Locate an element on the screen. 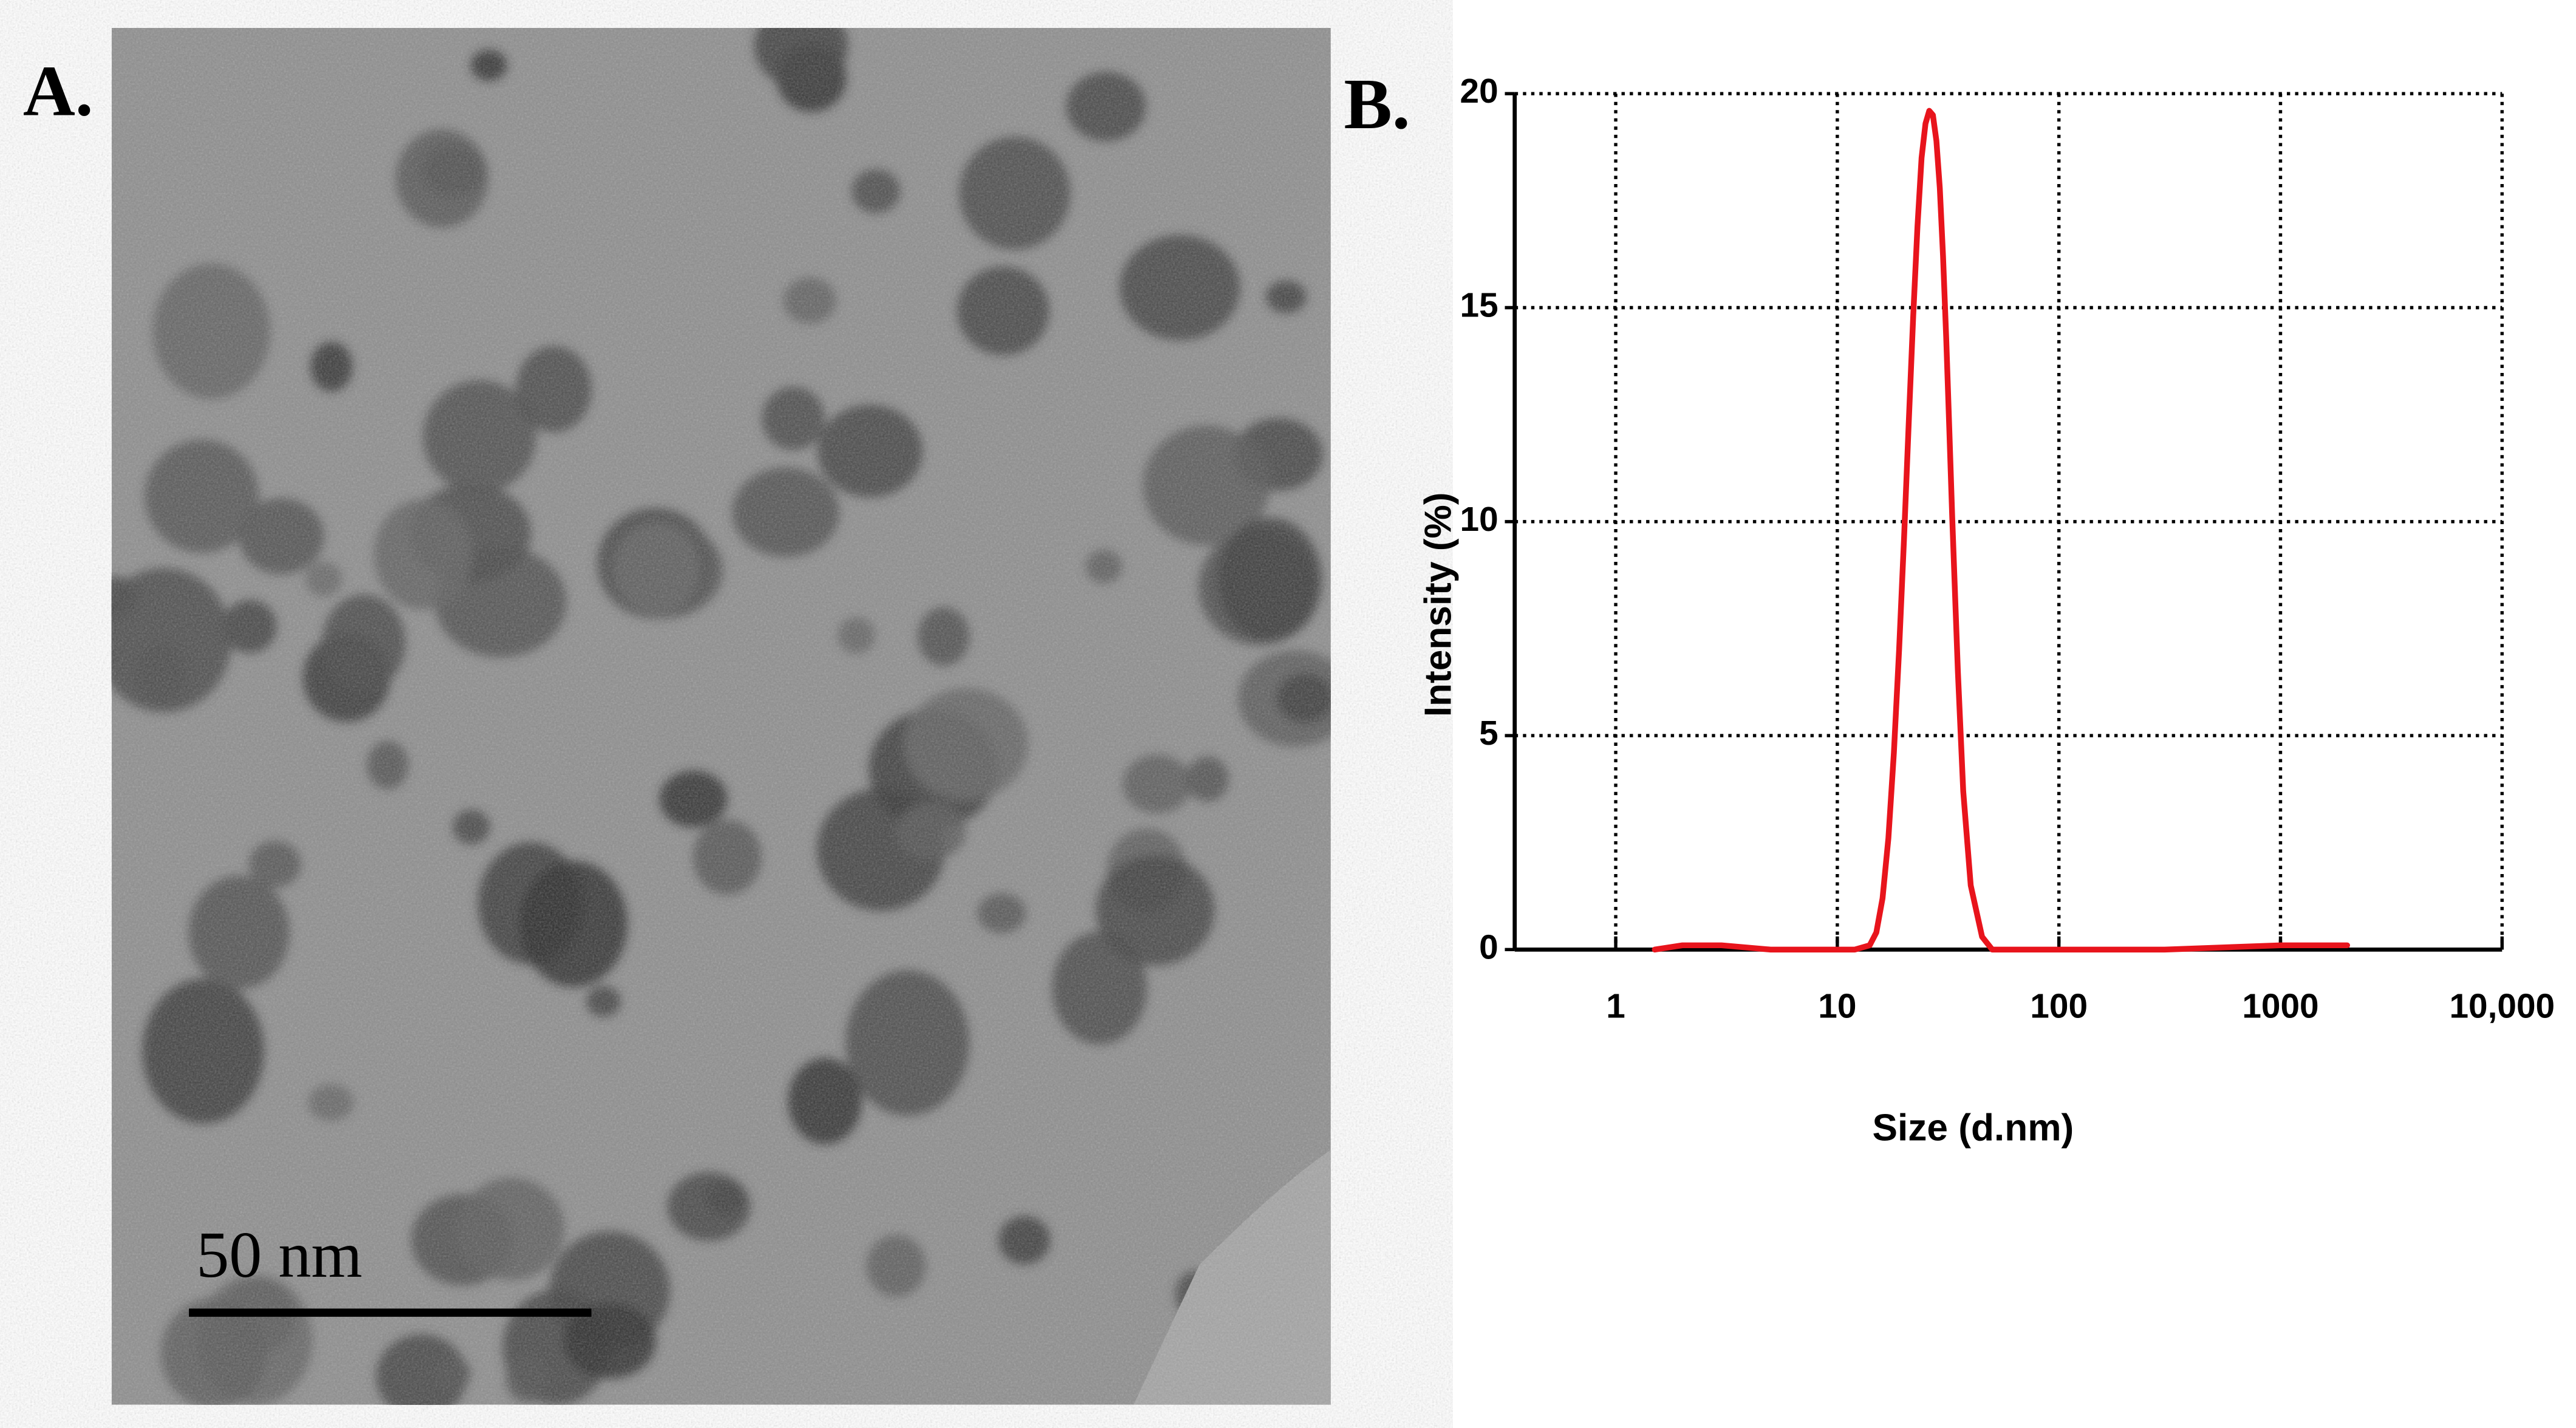 This screenshot has width=2576, height=1428. y-tick-label: 15 is located at coordinates (1479, 305).